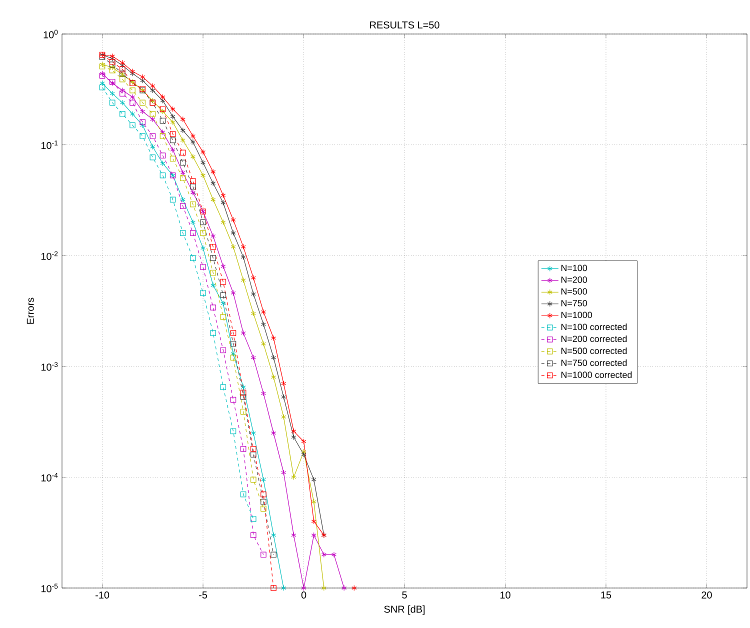  I want to click on x-tick-label: -5, so click(203, 595).